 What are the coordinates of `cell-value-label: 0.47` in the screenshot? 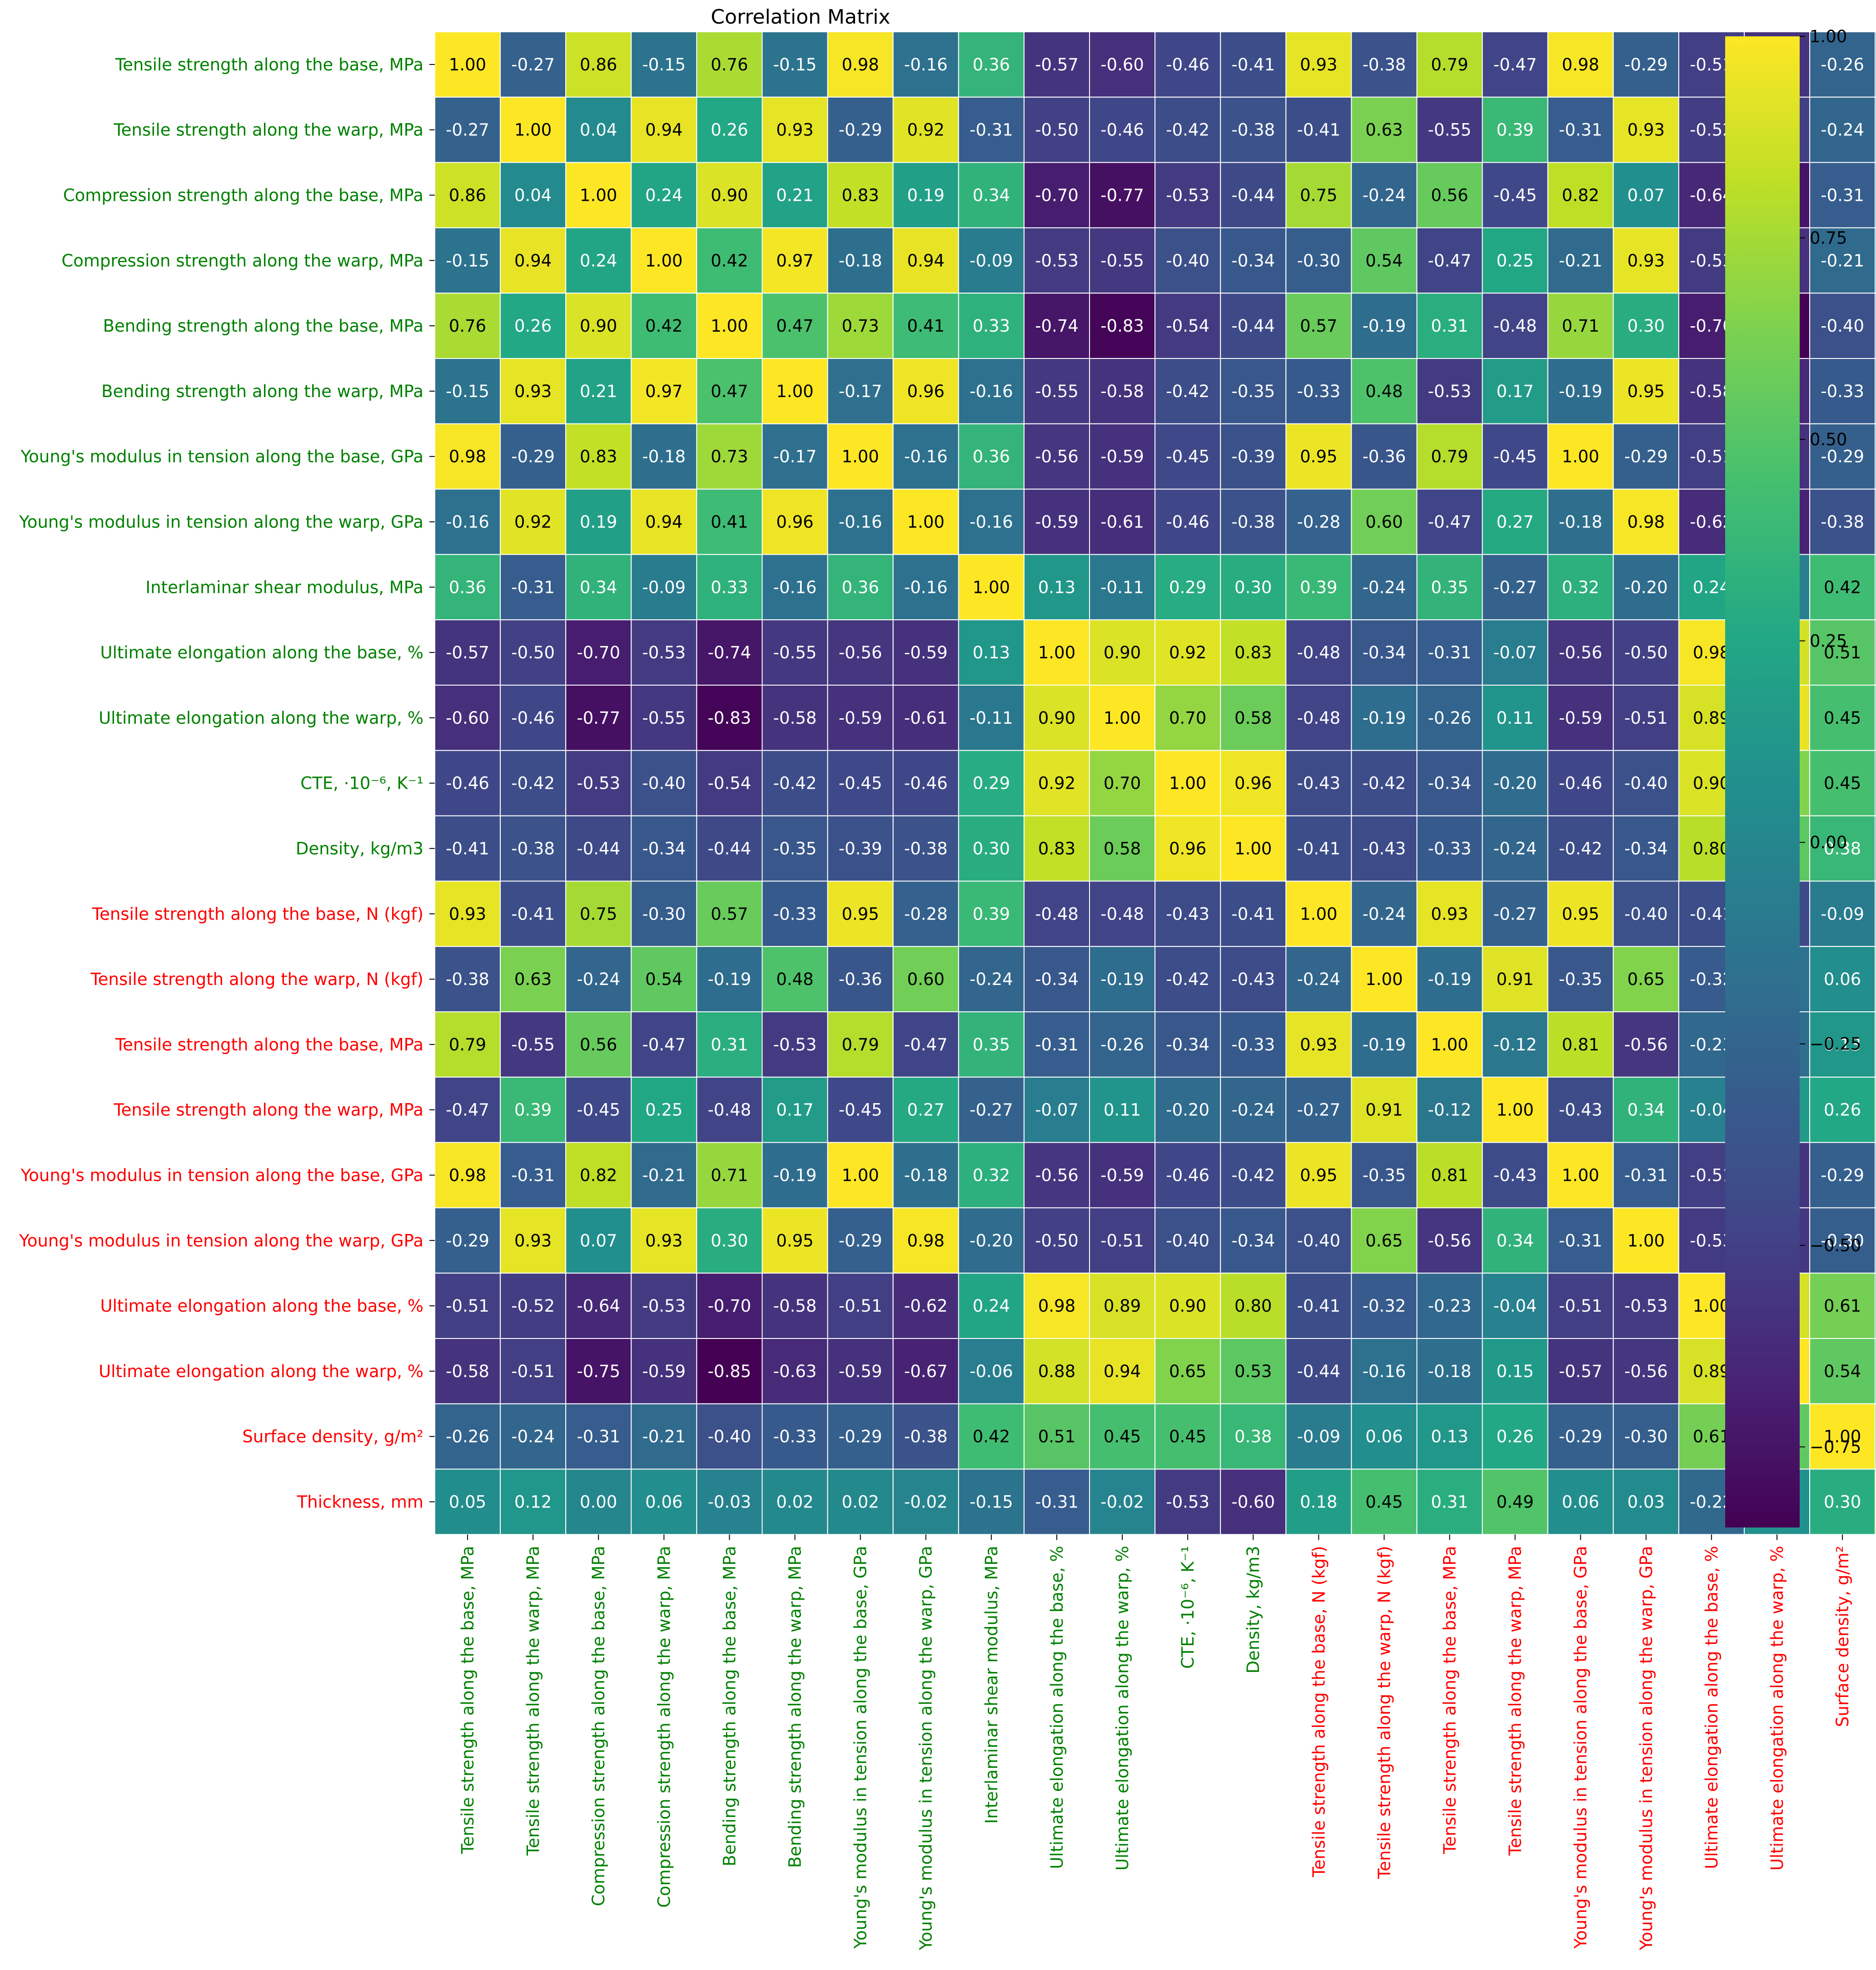 It's located at (795, 326).